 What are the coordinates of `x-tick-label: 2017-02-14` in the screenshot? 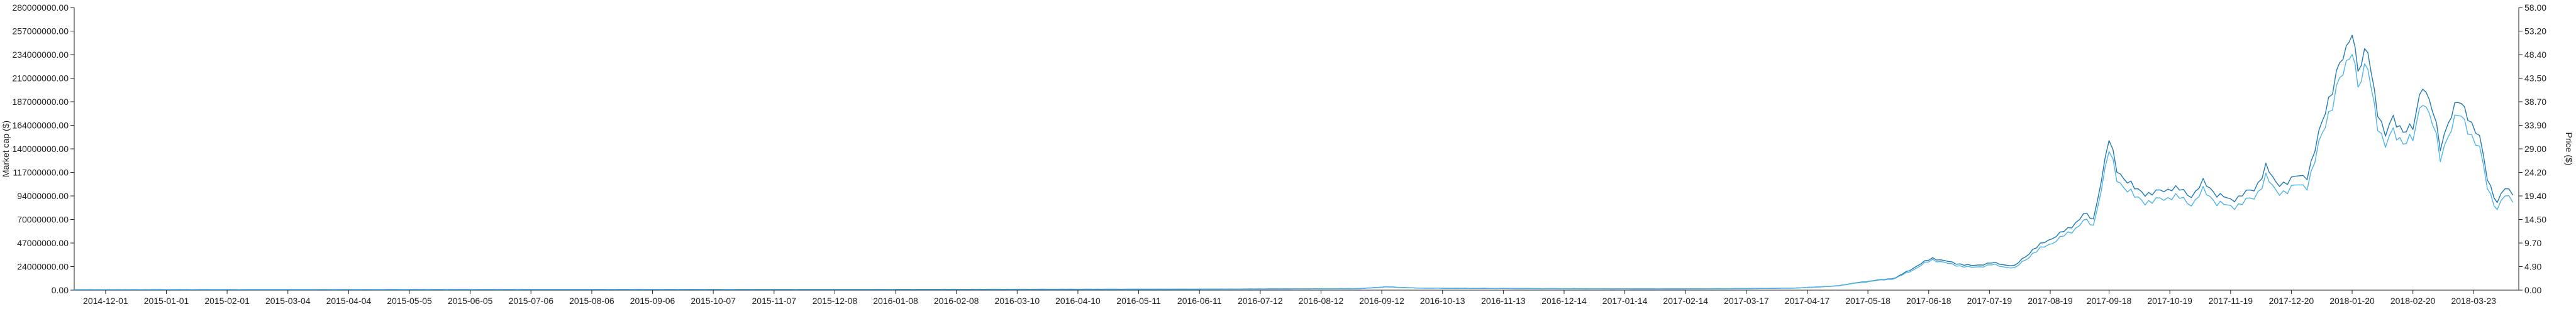 It's located at (1685, 301).